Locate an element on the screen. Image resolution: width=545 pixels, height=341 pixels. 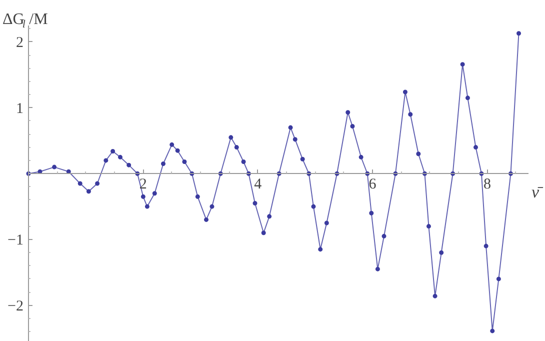
x-axis-title: ν̄ is located at coordinates (538, 192).